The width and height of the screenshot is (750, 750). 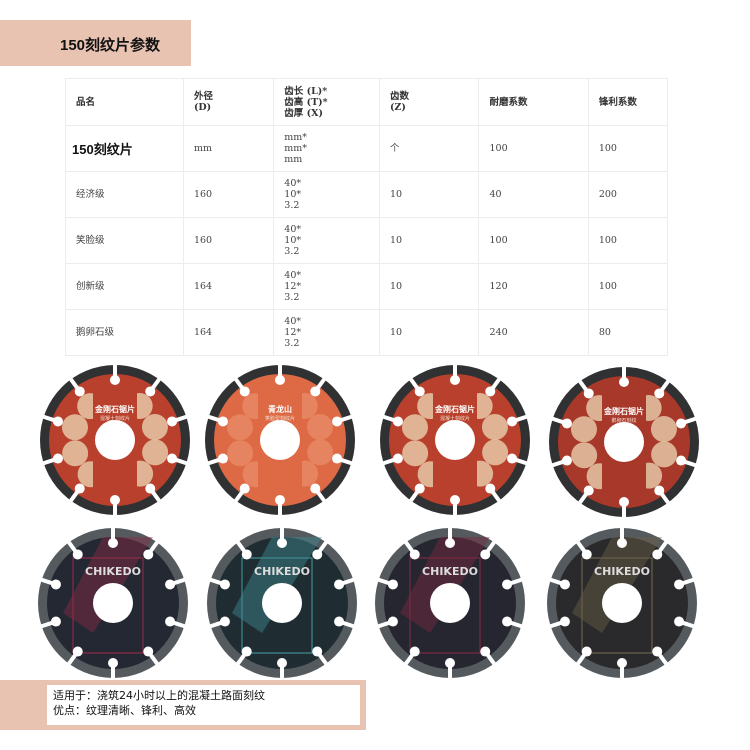 I want to click on title-banner: 150刻纹片参数, so click(x=95, y=43).